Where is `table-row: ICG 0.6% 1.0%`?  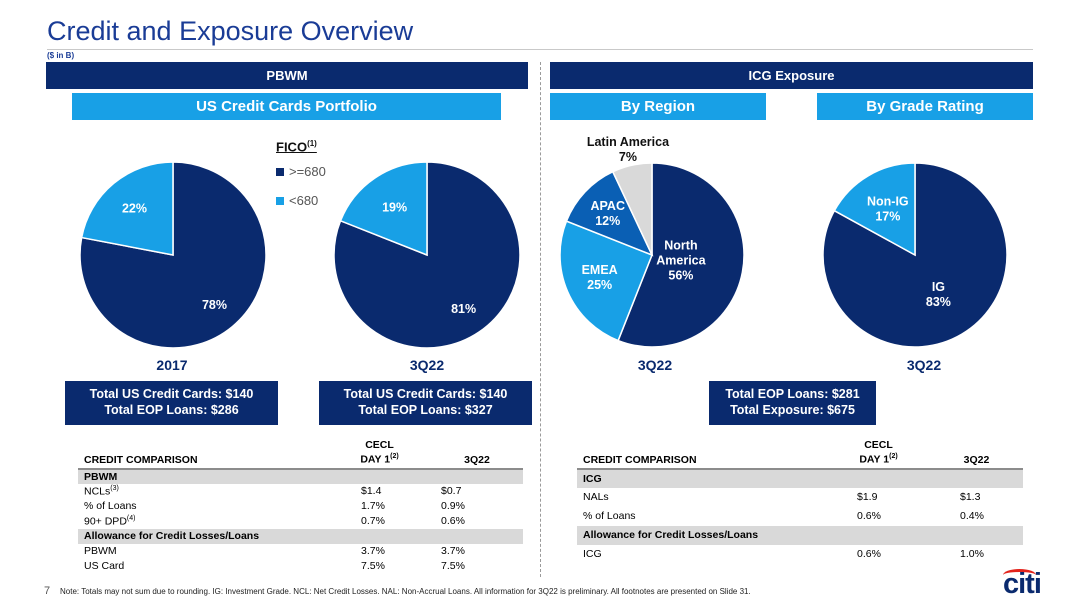
table-row: ICG 0.6% 1.0% is located at coordinates (783, 554).